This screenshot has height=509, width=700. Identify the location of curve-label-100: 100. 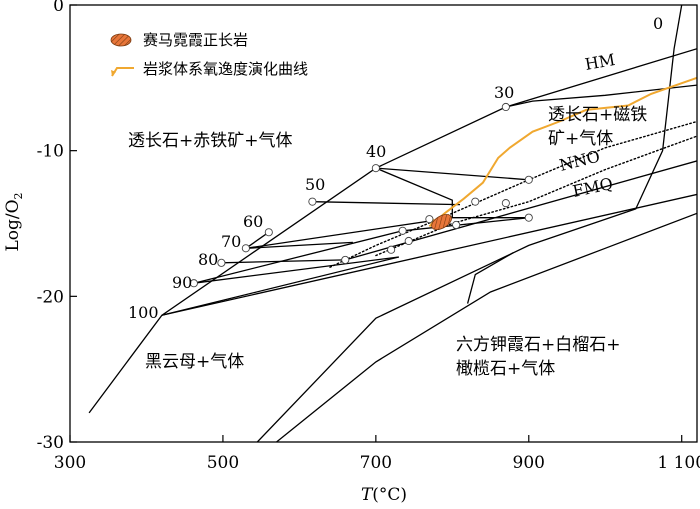
(143, 312).